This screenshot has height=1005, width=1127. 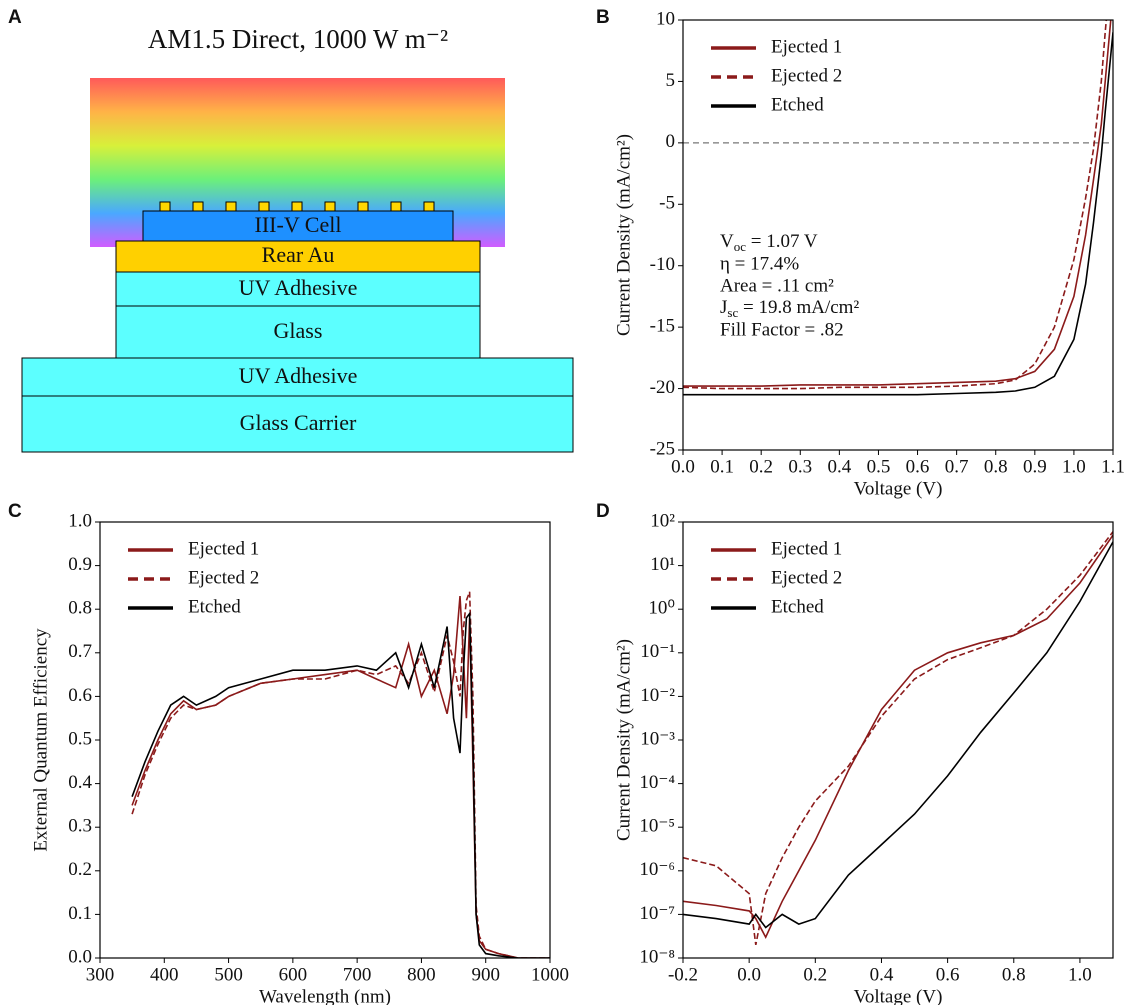 I want to click on x-tick-label: 300, so click(x=100, y=974).